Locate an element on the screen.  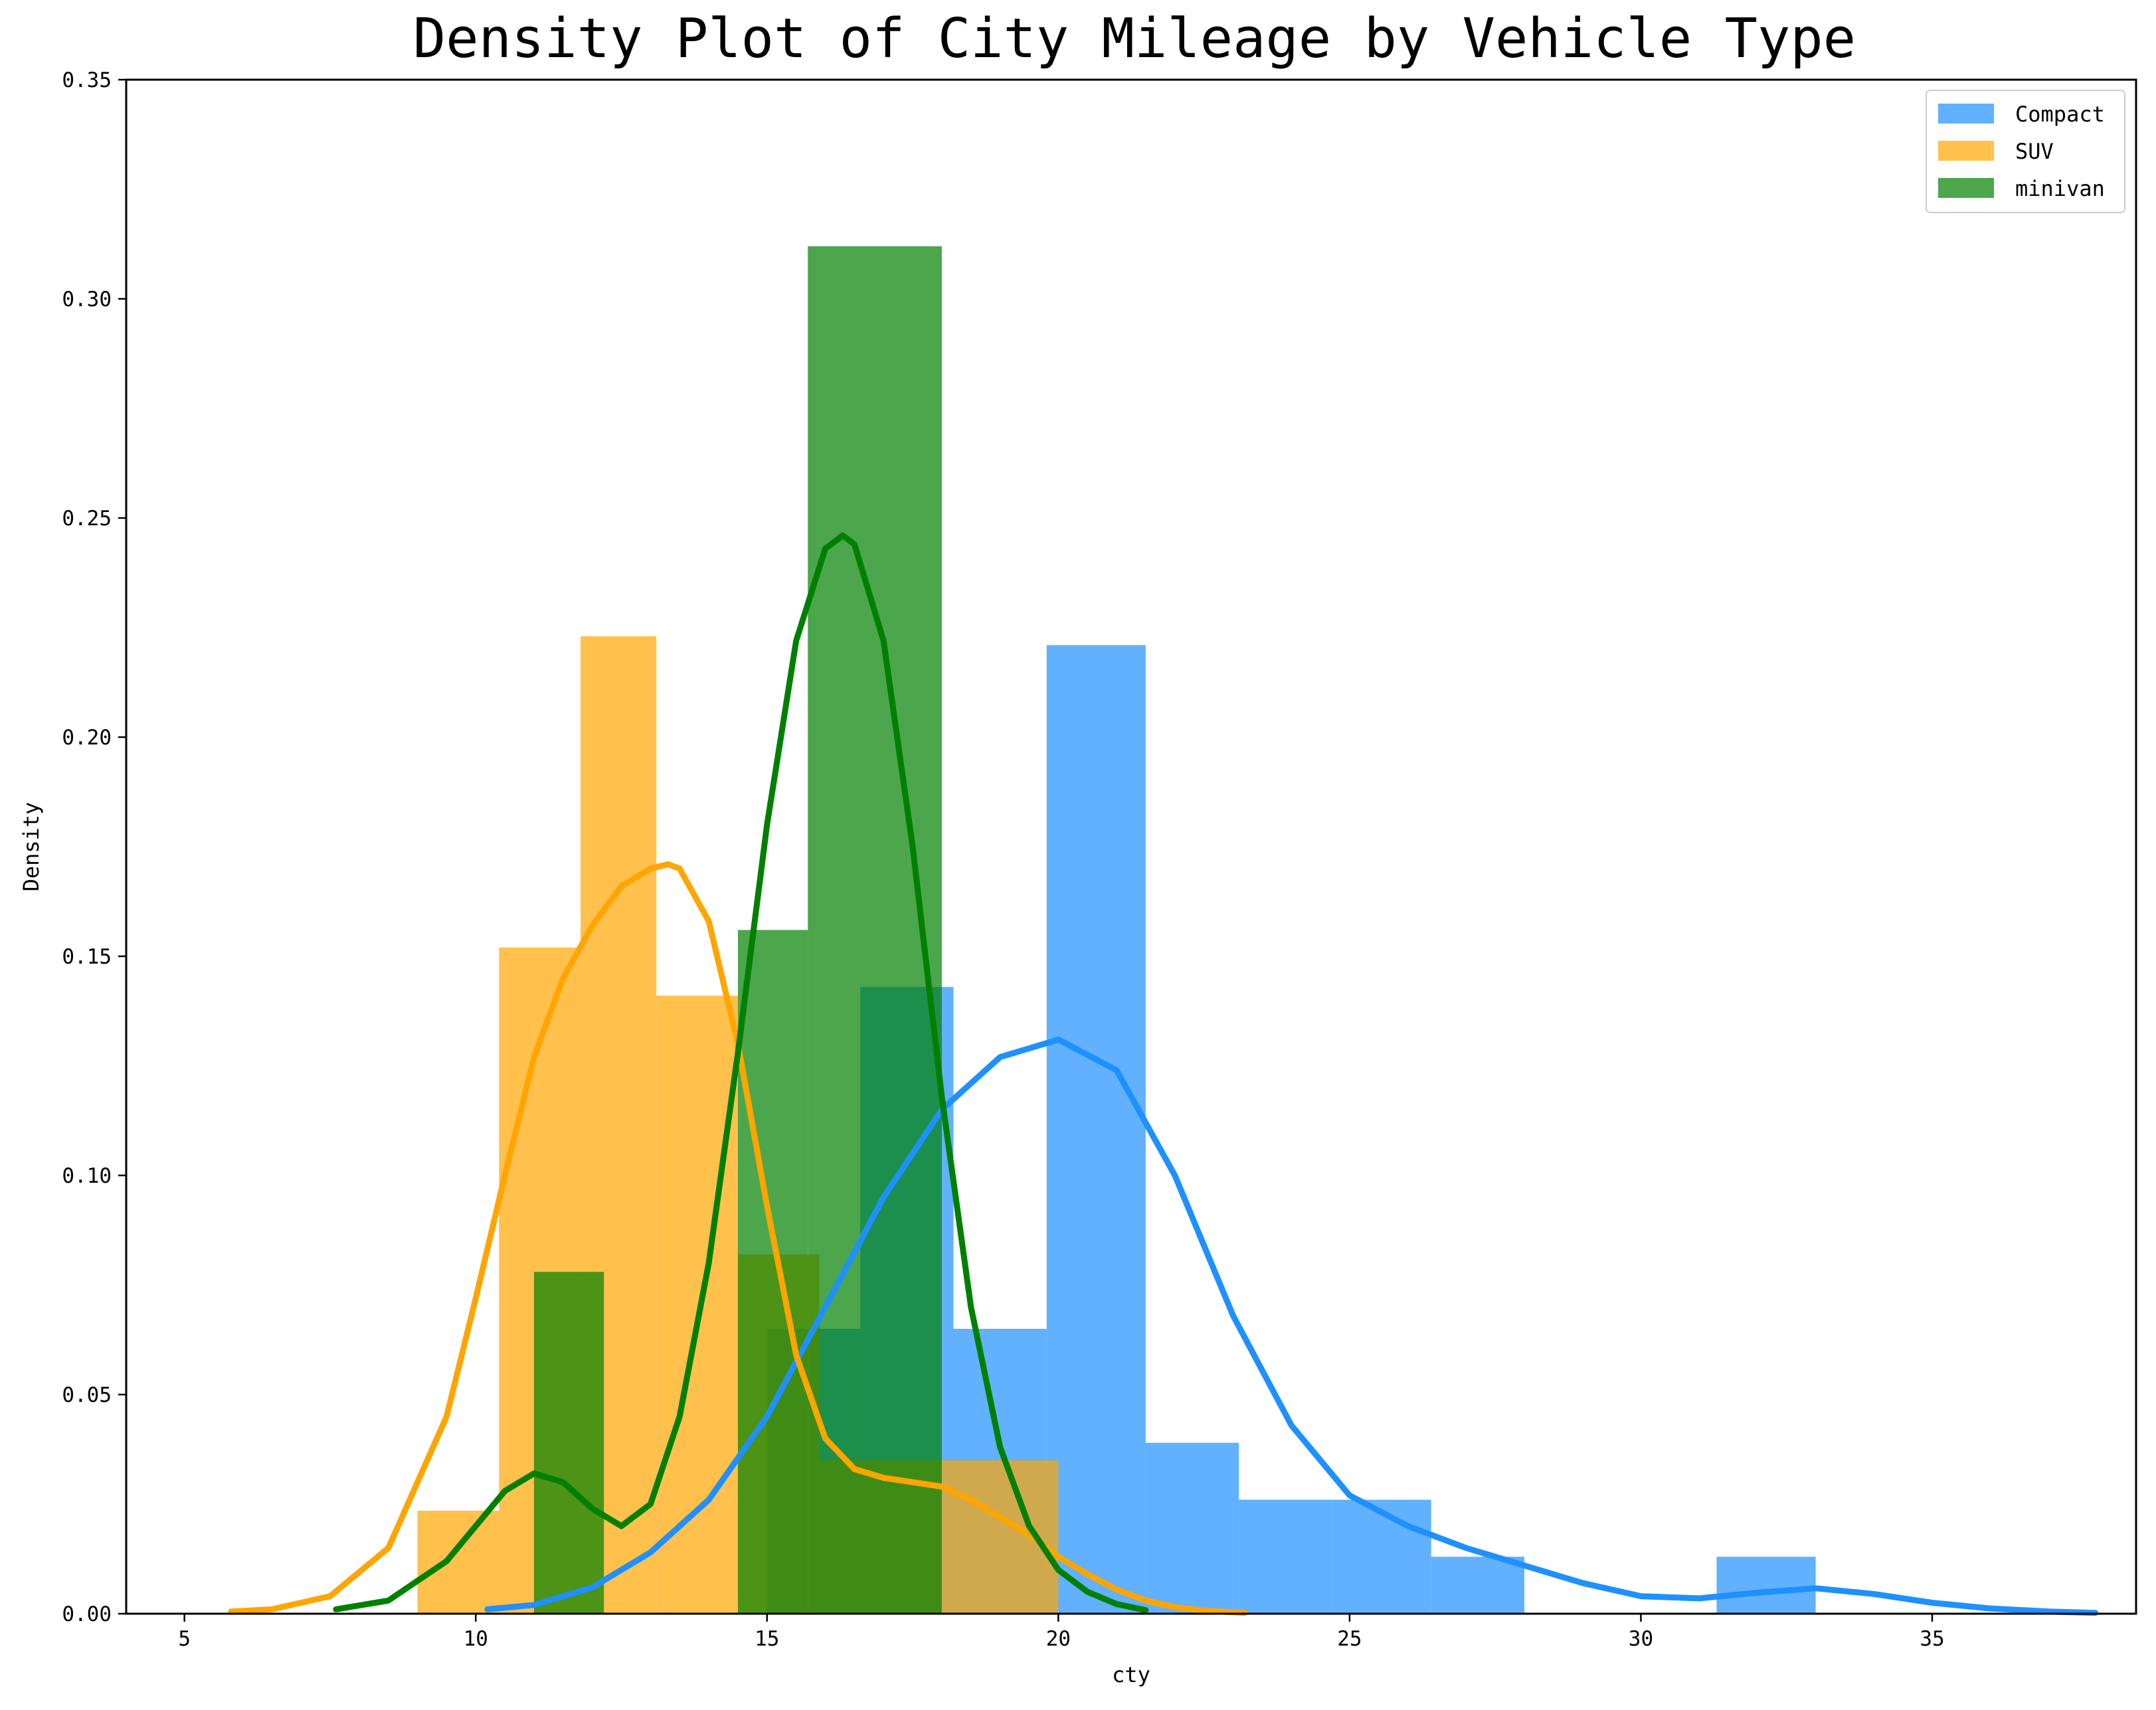
legend-swatch-minivan is located at coordinates (1966, 188).